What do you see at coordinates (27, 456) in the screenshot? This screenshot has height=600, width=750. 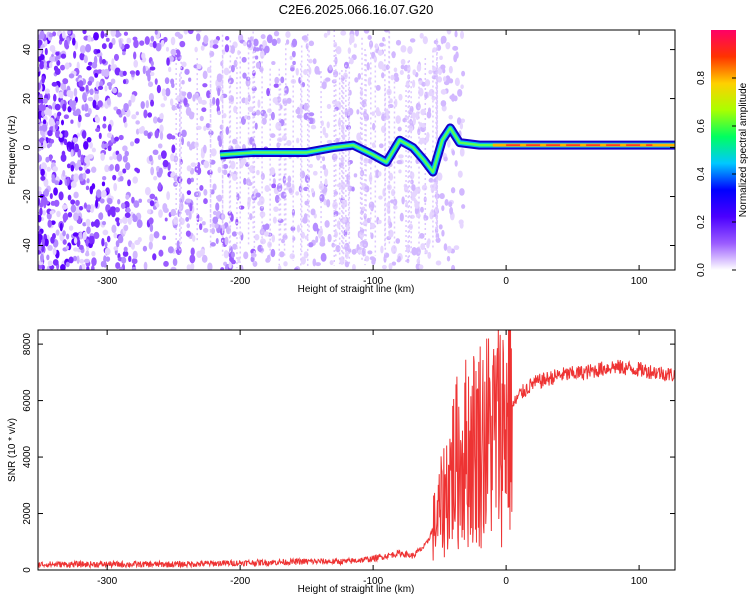 I see `snr-y-tick-label: 4000` at bounding box center [27, 456].